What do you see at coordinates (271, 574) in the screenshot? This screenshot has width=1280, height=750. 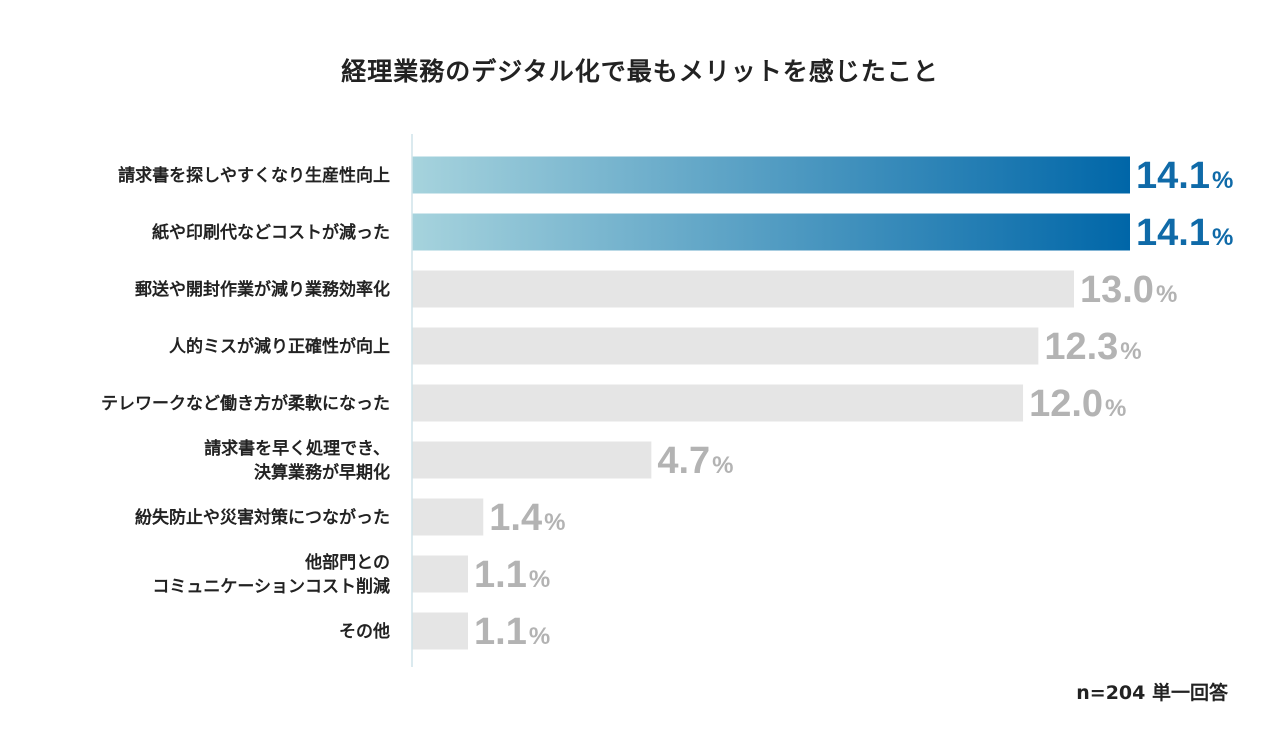 I see `category-label-8: 他部門とのコミュニケーションコスト削減` at bounding box center [271, 574].